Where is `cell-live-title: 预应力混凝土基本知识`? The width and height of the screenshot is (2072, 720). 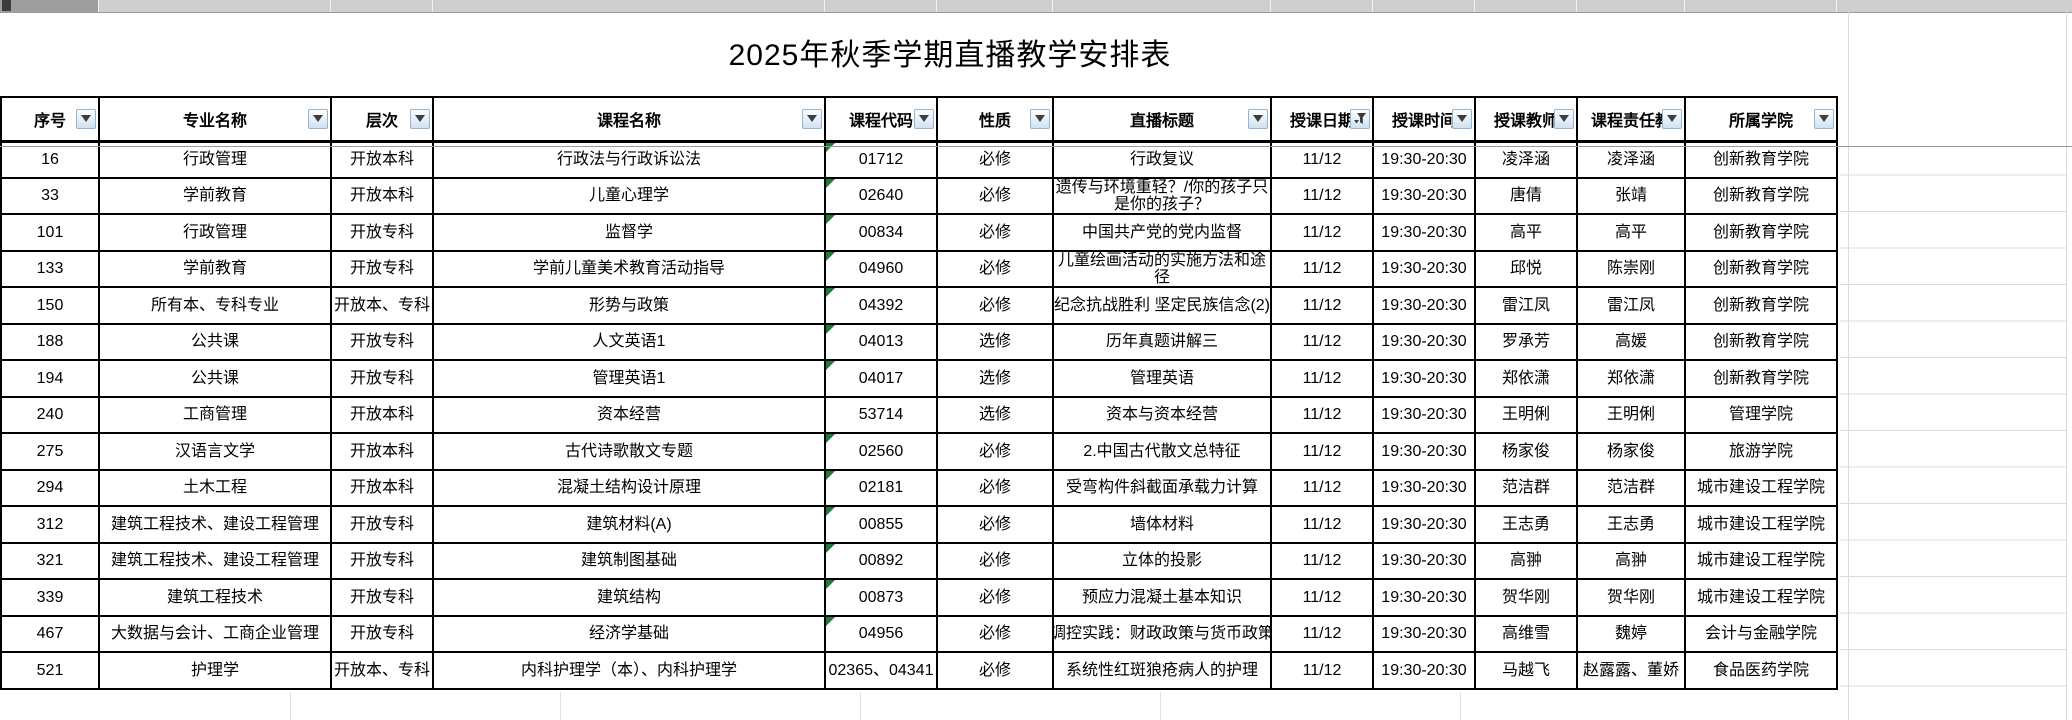 cell-live-title: 预应力混凝土基本知识 is located at coordinates (1162, 597).